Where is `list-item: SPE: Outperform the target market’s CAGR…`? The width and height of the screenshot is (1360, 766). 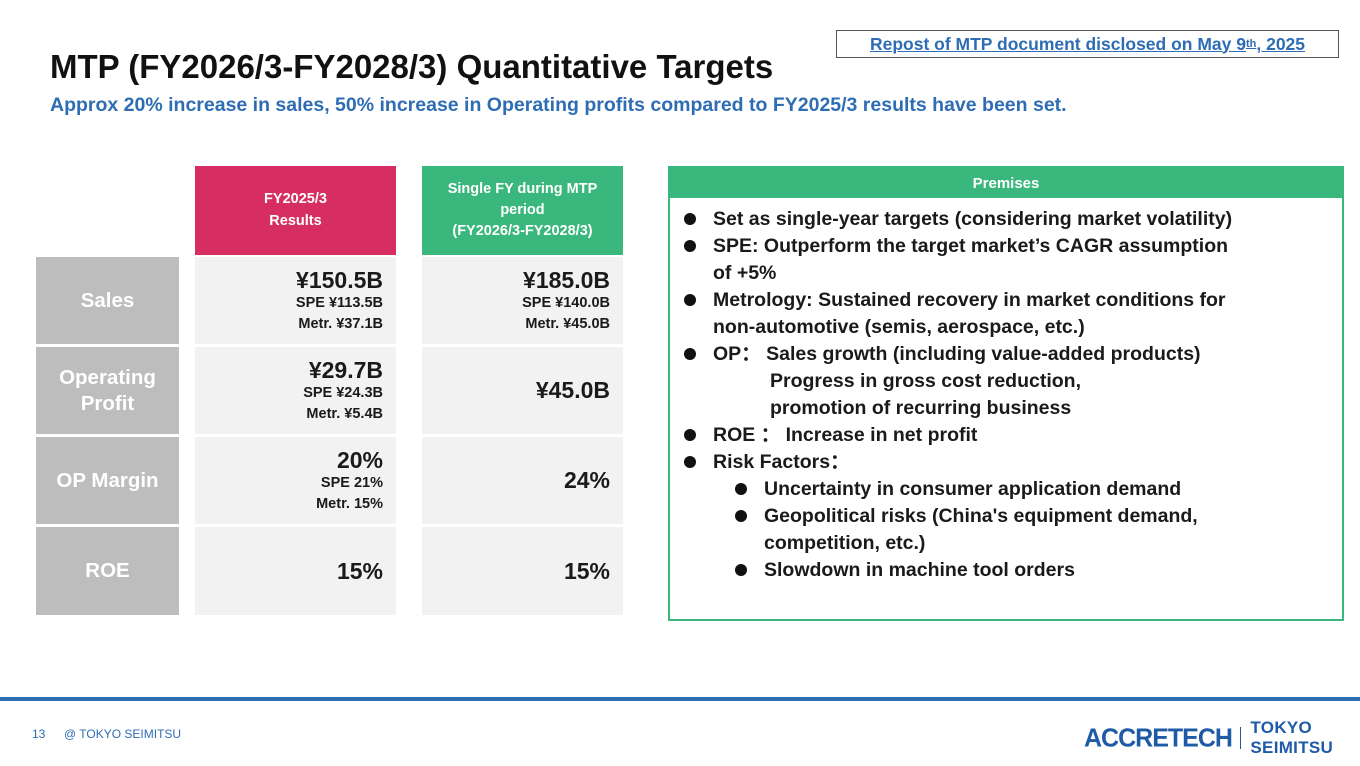 list-item: SPE: Outperform the target market’s CAGR… is located at coordinates (1006, 260).